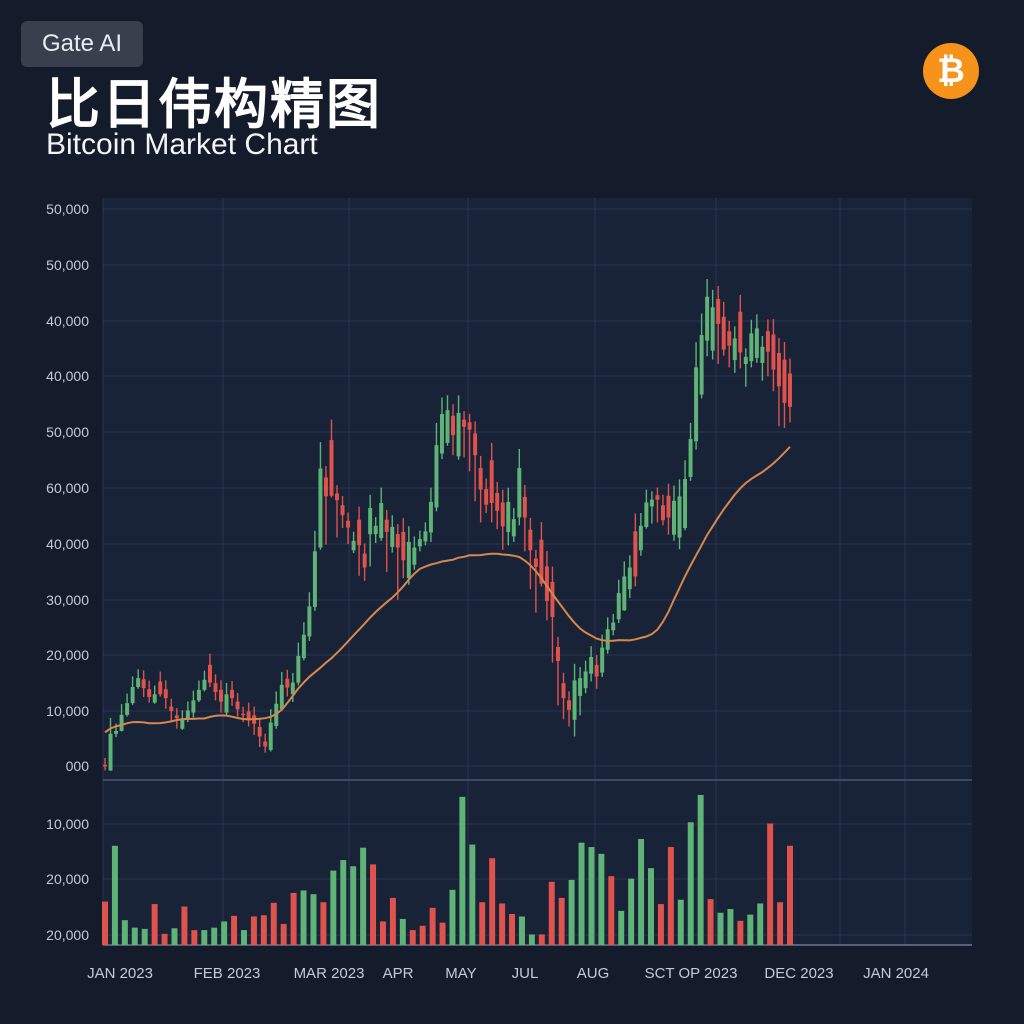  What do you see at coordinates (691, 973) in the screenshot?
I see `x-tick-label: SCT OP 2023` at bounding box center [691, 973].